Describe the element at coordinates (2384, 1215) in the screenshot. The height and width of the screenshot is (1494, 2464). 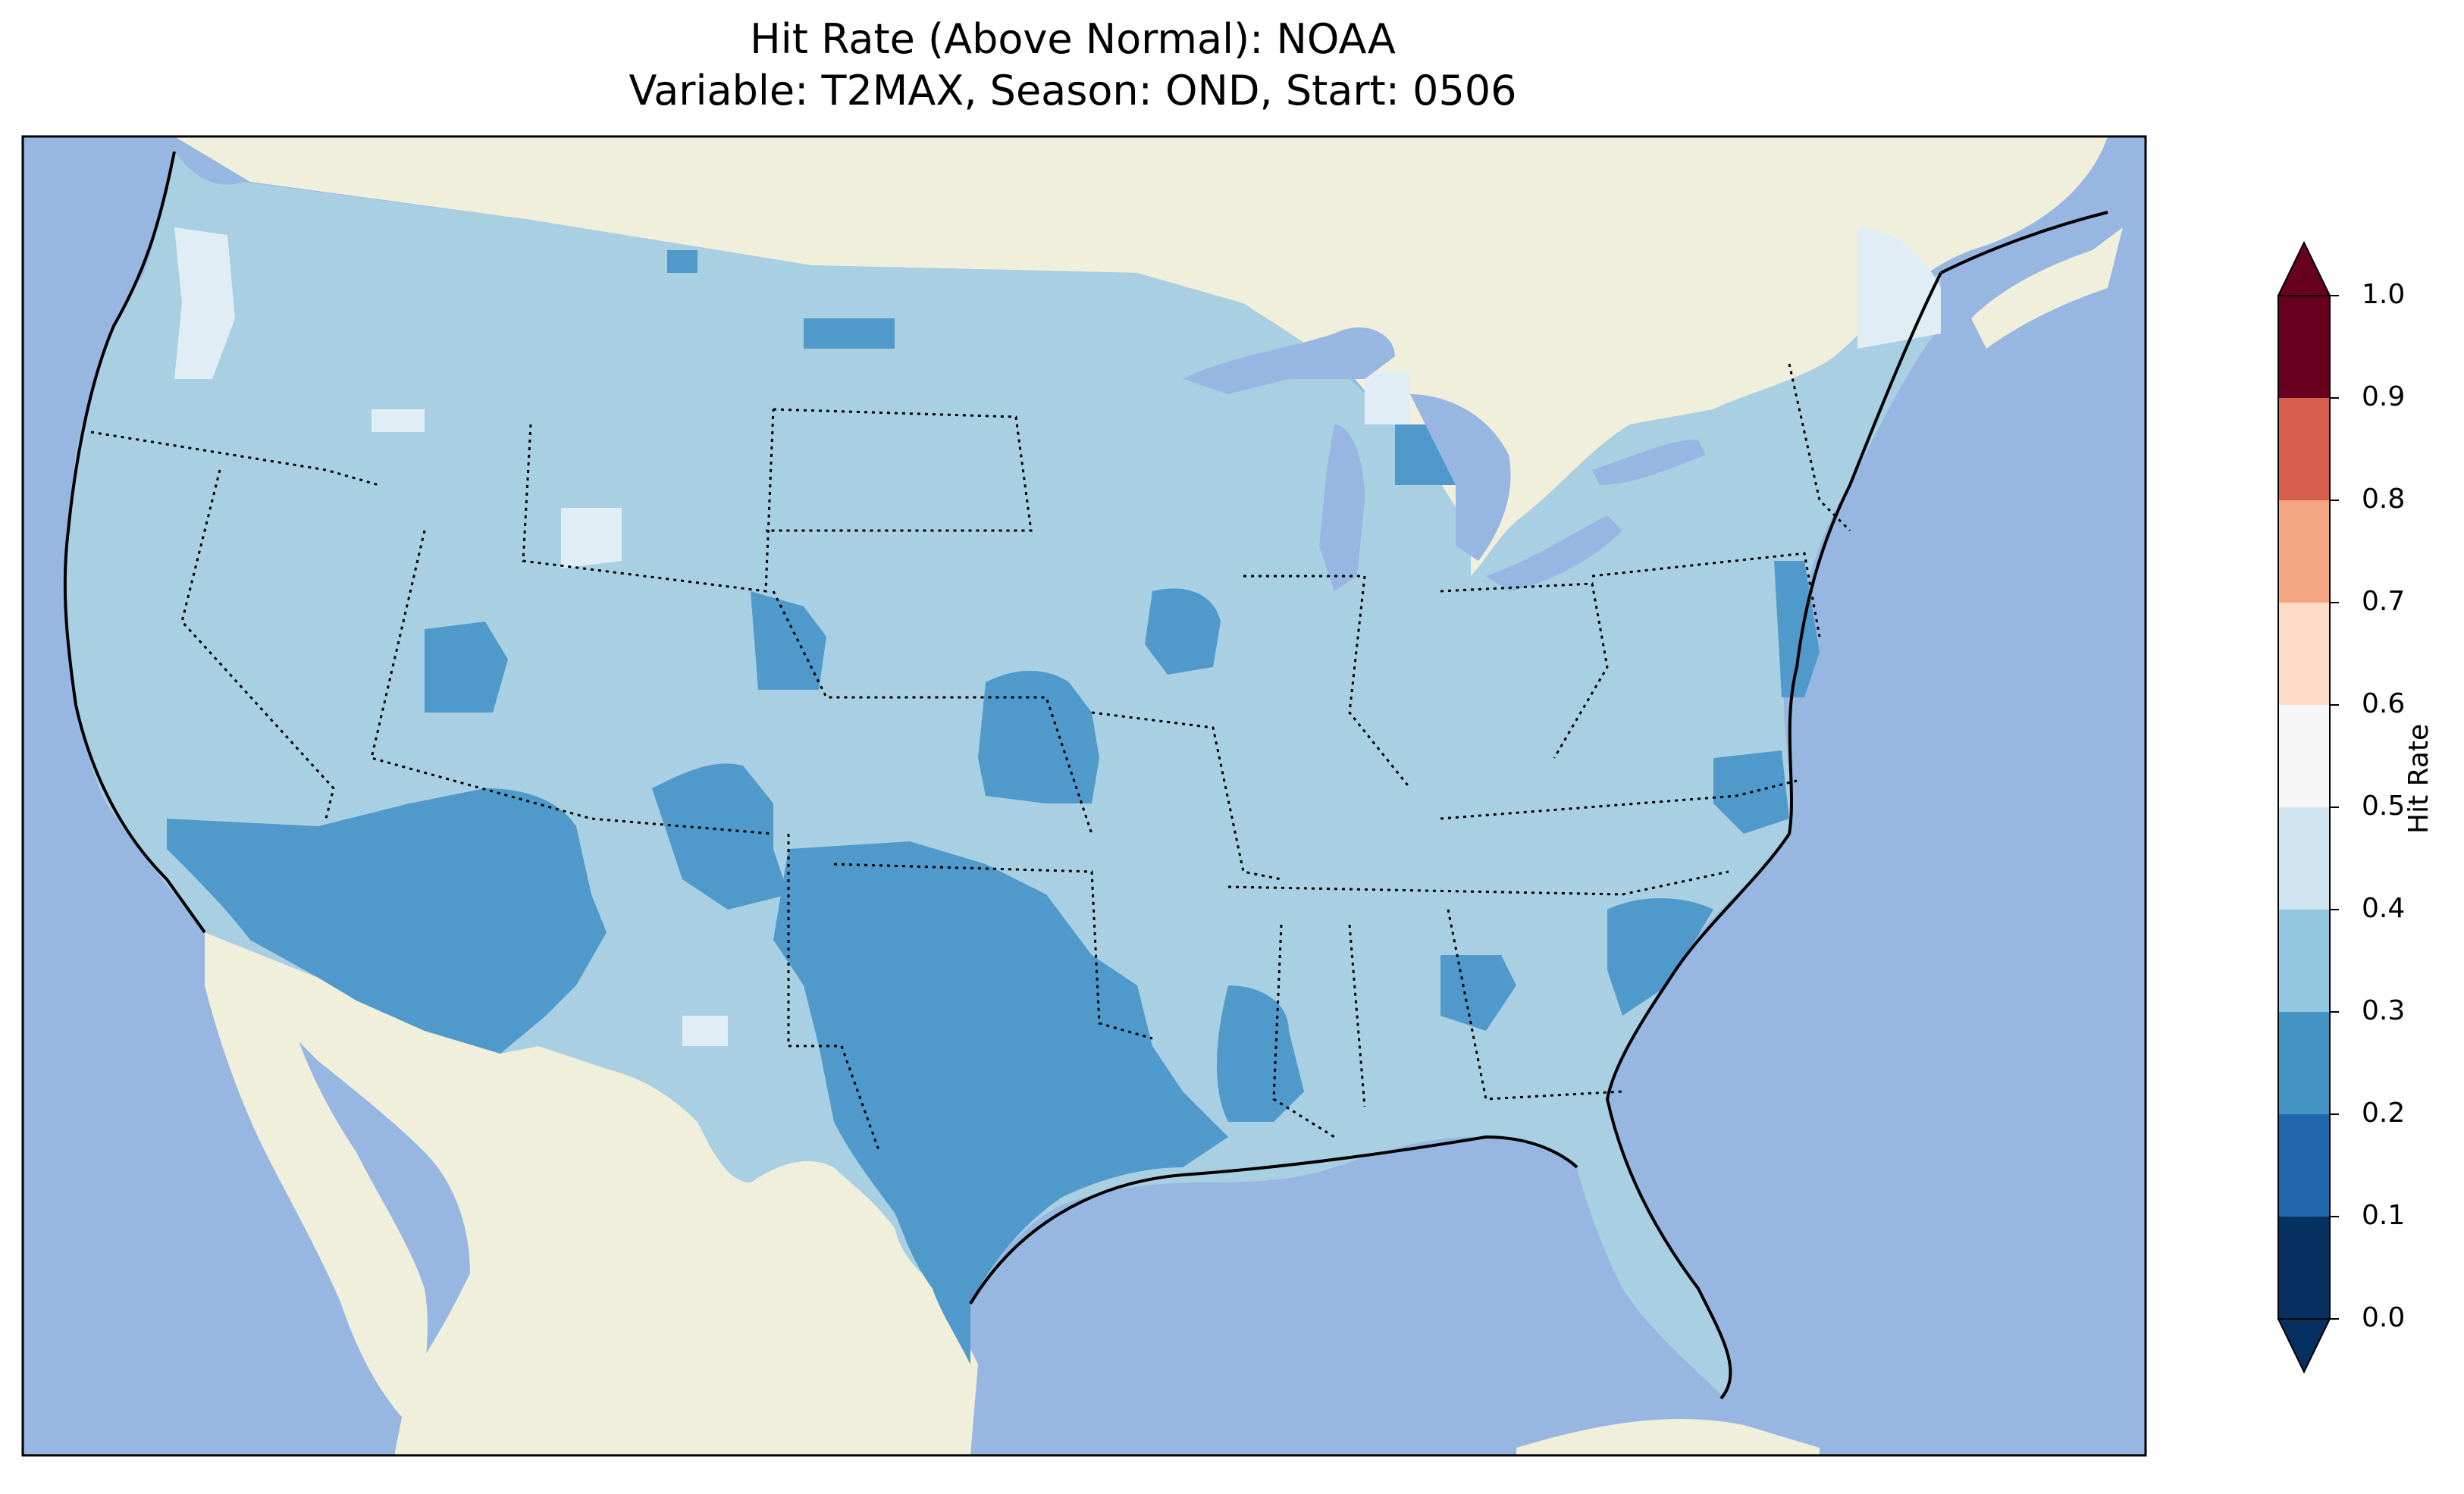
I see `colorbar-tick-label: 0.1` at that location.